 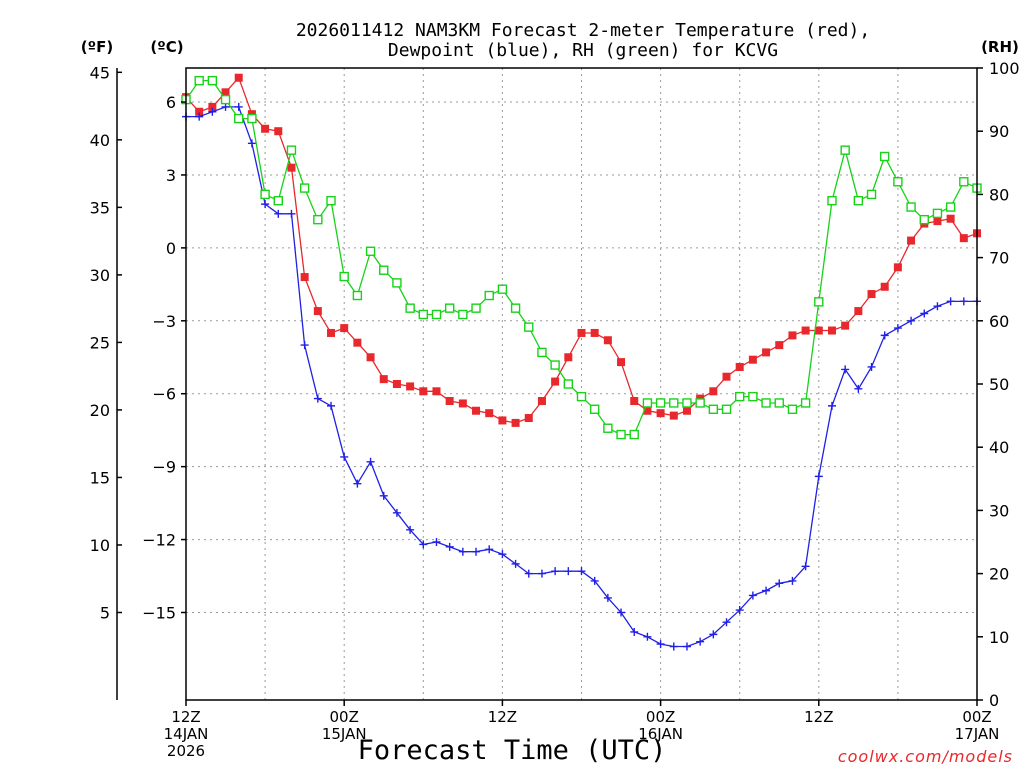 What do you see at coordinates (1004, 68) in the screenshot?
I see `rh-tick-label: 100` at bounding box center [1004, 68].